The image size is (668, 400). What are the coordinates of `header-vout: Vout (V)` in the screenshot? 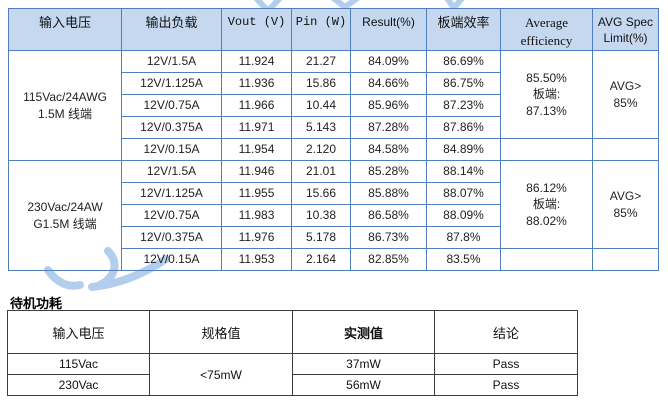 It's located at (256, 29).